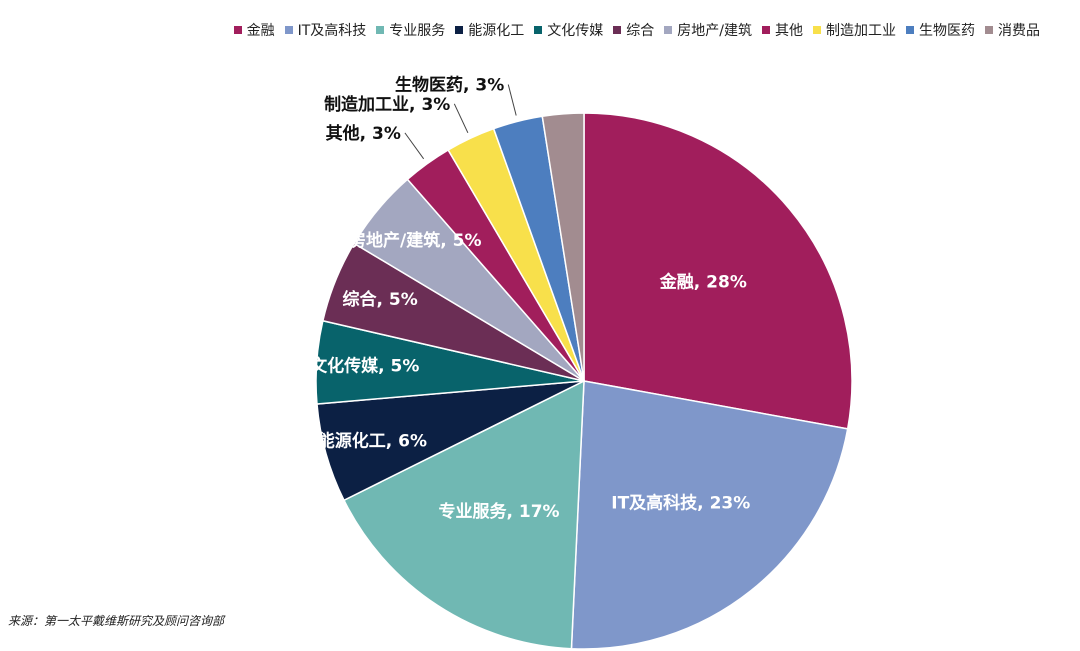 This screenshot has height=651, width=1080. I want to click on legend-label: 专业服务, so click(417, 31).